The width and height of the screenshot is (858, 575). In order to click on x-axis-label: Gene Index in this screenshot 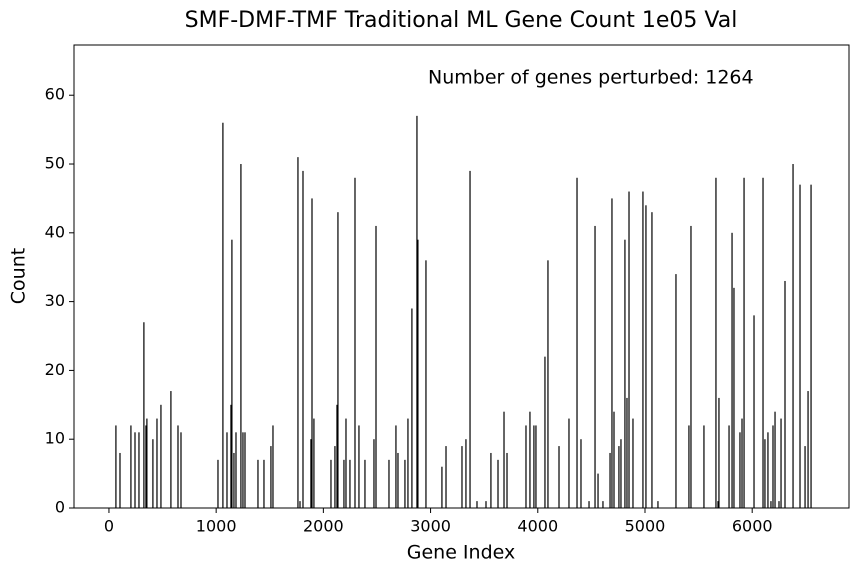, I will do `click(461, 553)`.